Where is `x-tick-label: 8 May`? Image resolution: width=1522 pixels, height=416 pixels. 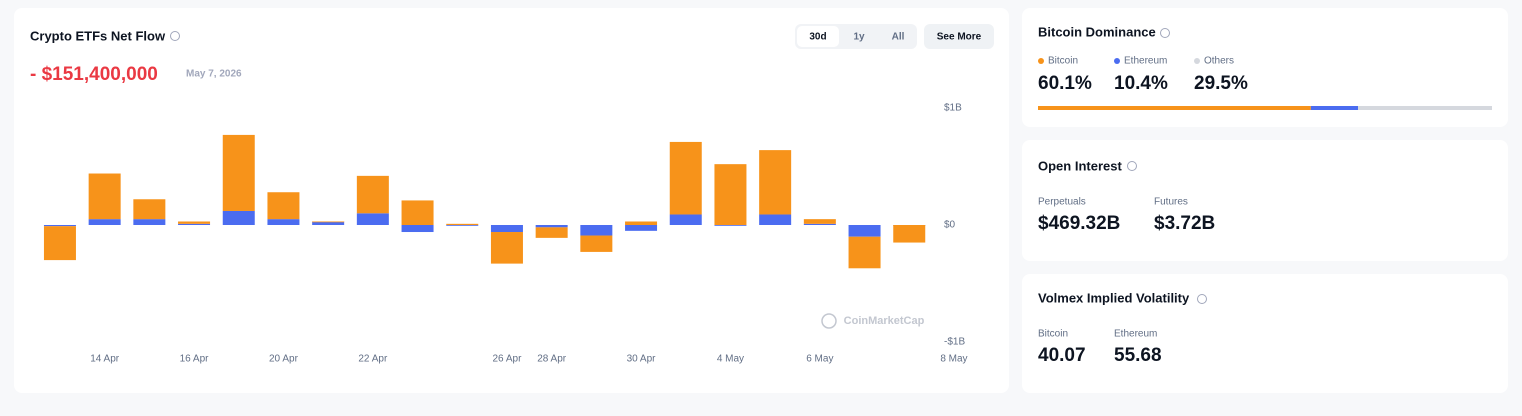
x-tick-label: 8 May is located at coordinates (953, 359).